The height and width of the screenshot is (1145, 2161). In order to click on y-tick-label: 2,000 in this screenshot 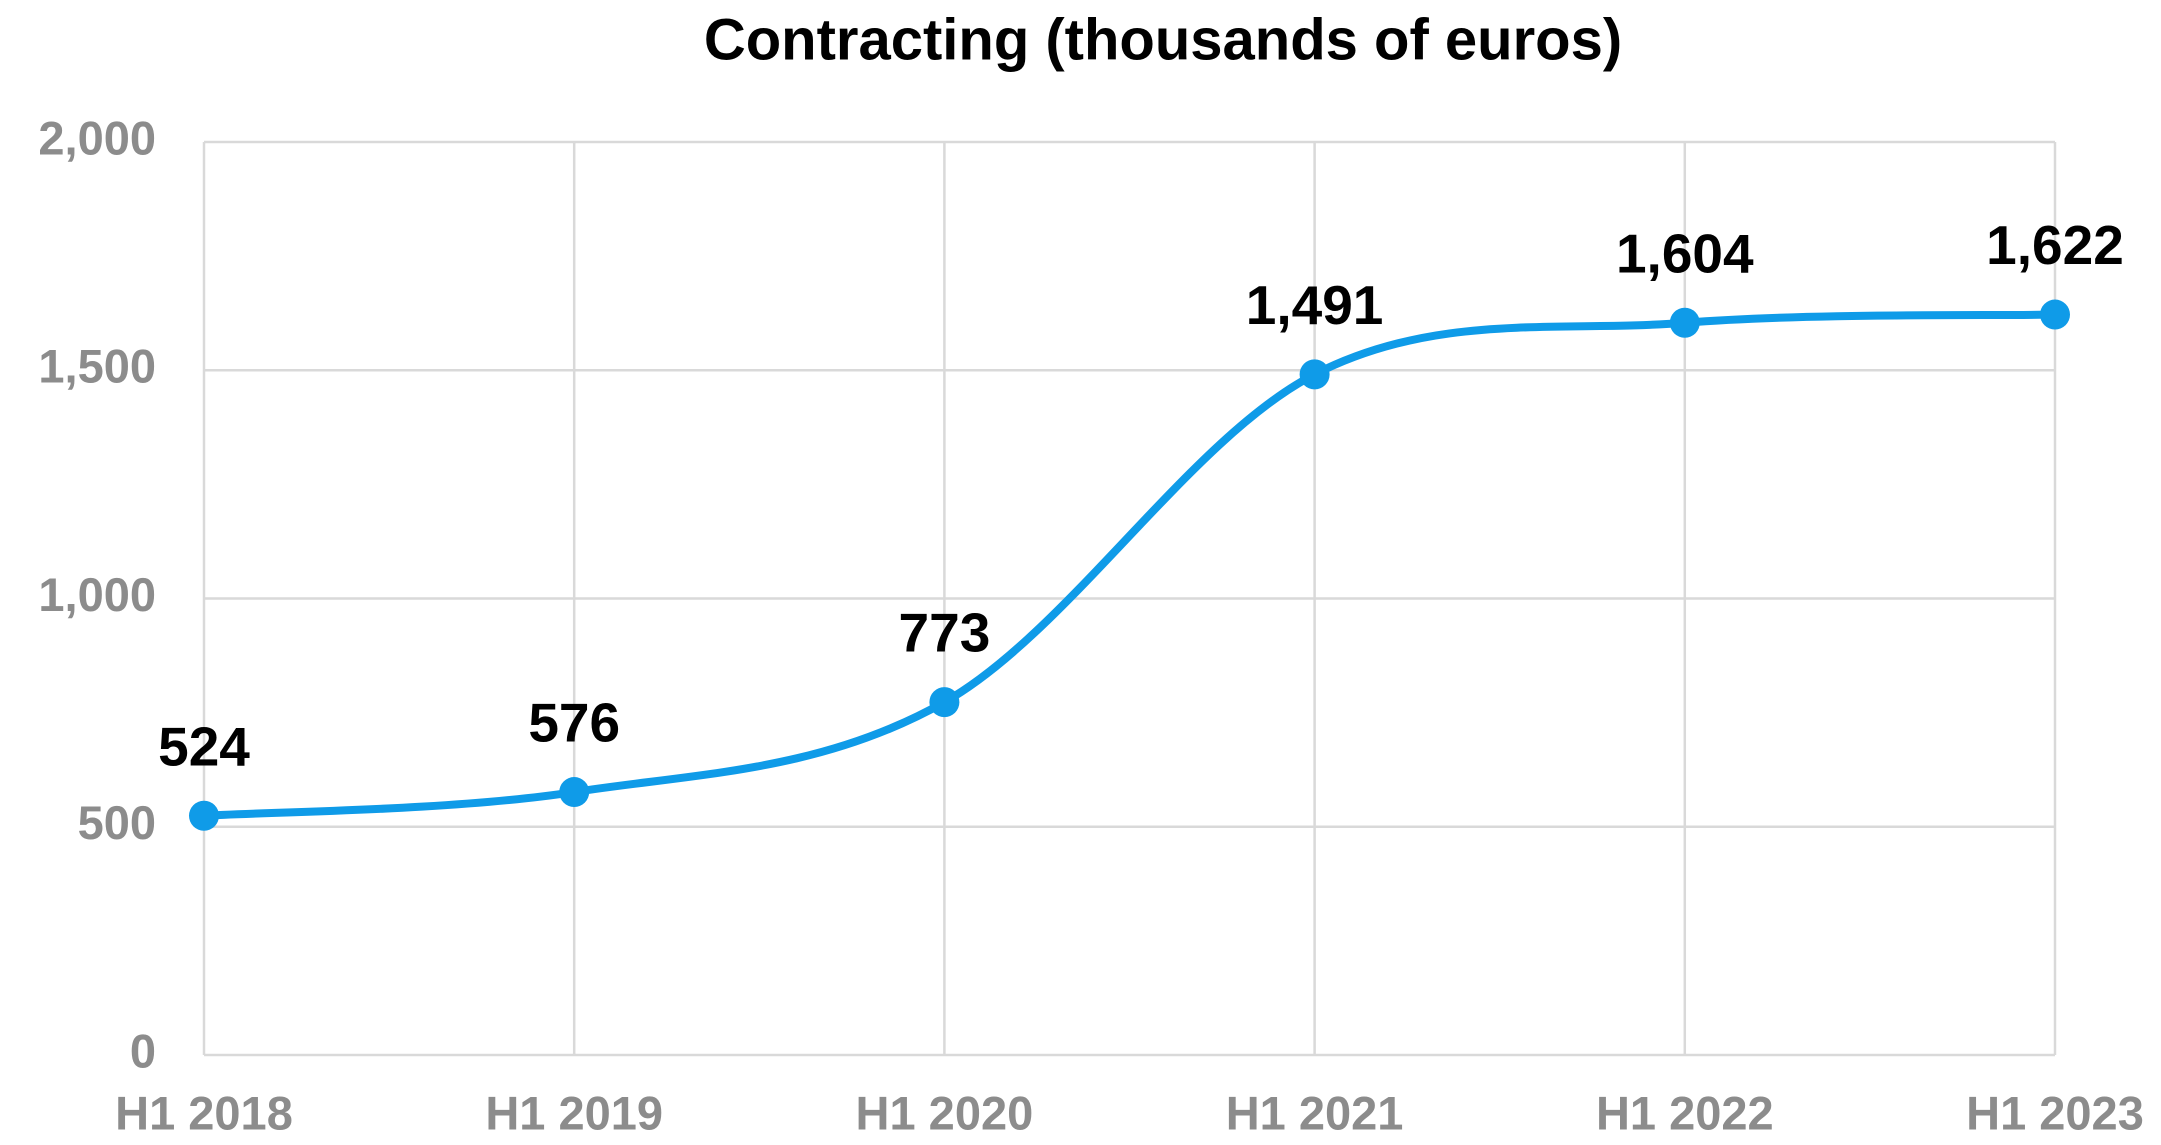, I will do `click(97, 137)`.